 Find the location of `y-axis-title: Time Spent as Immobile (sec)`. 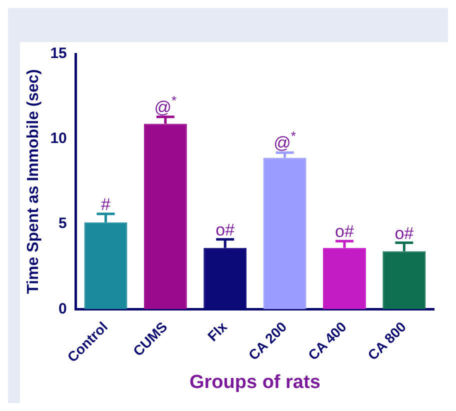

y-axis-title: Time Spent as Immobile (sec) is located at coordinates (33, 181).